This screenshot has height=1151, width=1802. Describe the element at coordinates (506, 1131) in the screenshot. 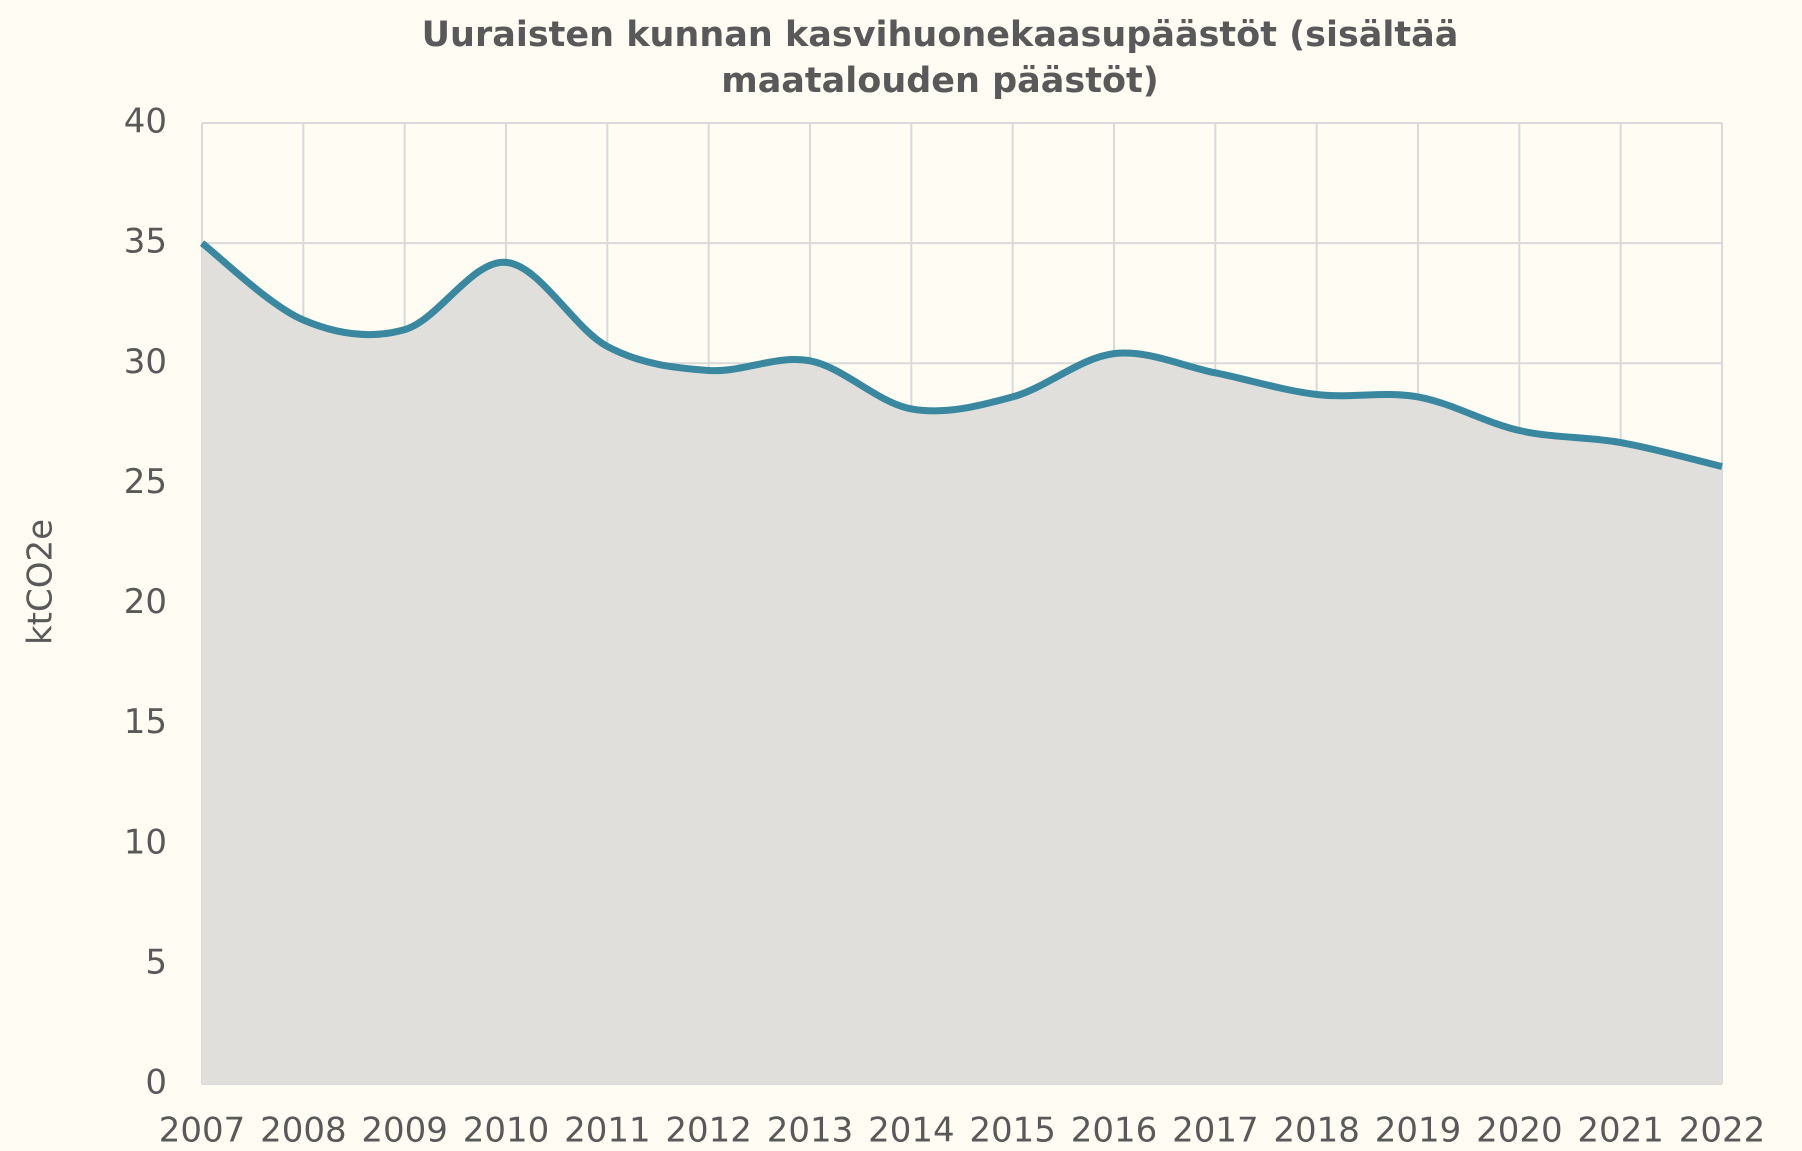

I see `x-tick-label: 2010` at that location.